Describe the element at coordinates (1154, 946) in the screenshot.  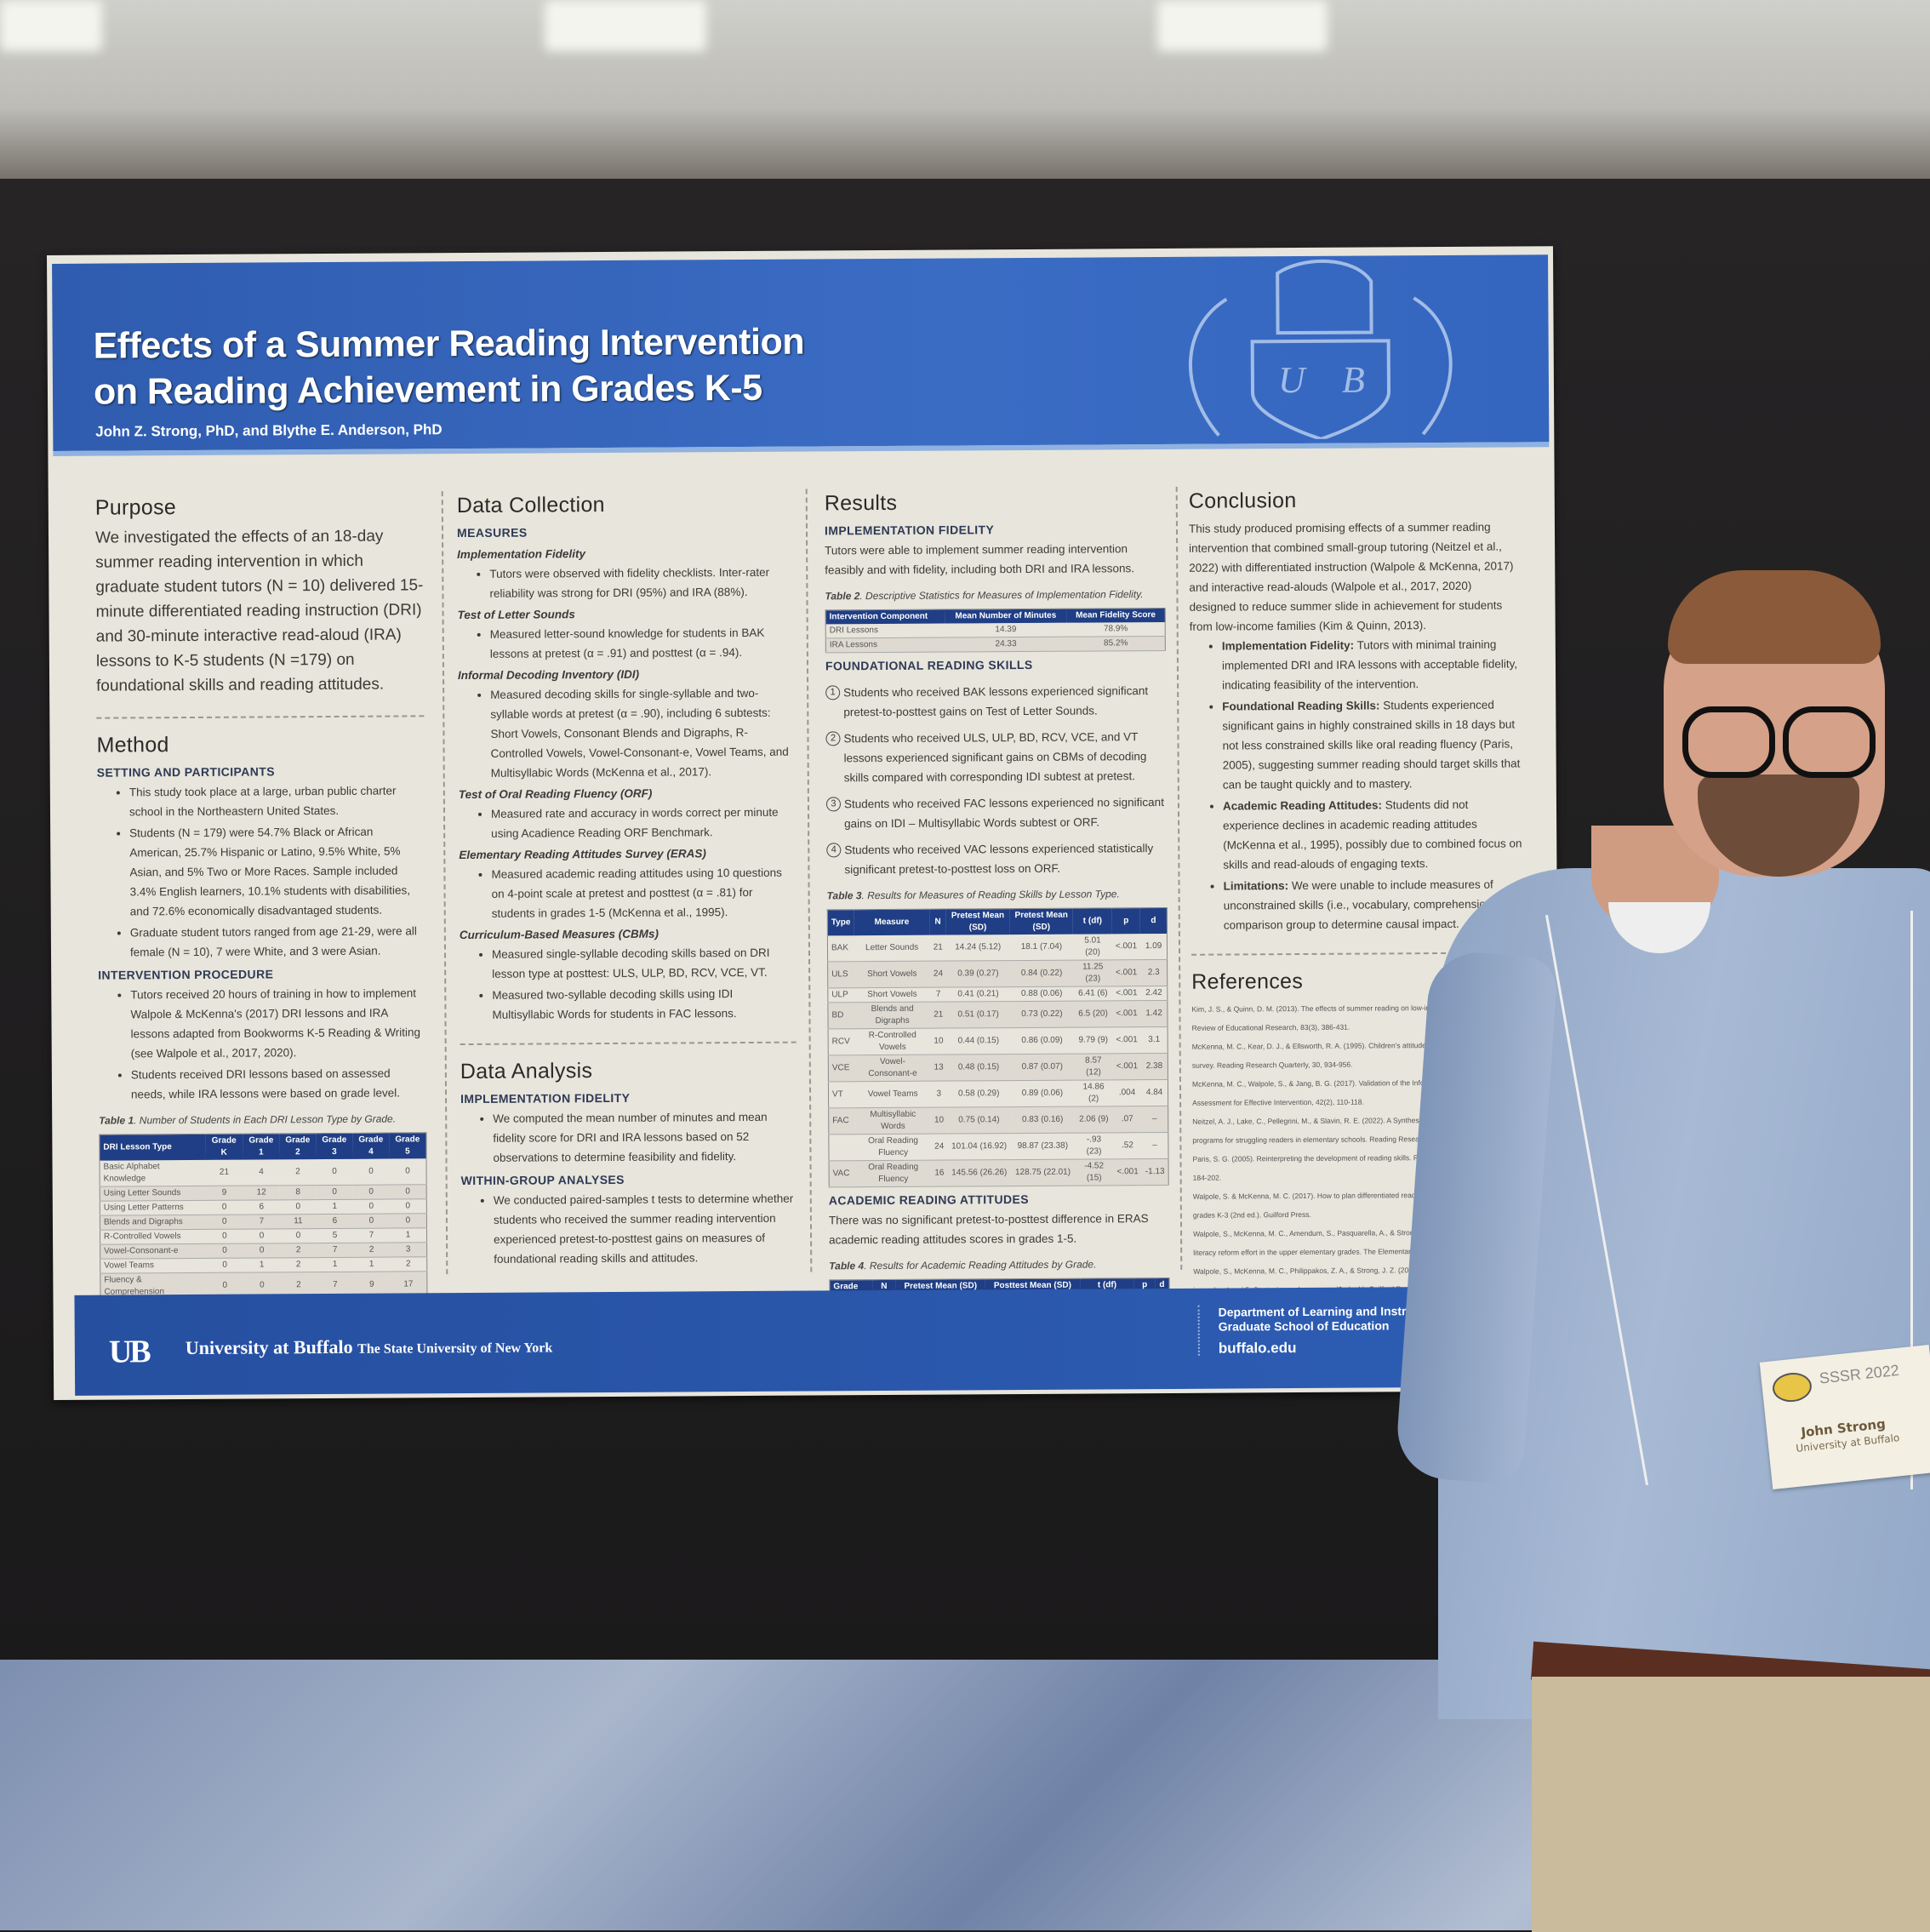
I see `table-cell: 1.09` at that location.